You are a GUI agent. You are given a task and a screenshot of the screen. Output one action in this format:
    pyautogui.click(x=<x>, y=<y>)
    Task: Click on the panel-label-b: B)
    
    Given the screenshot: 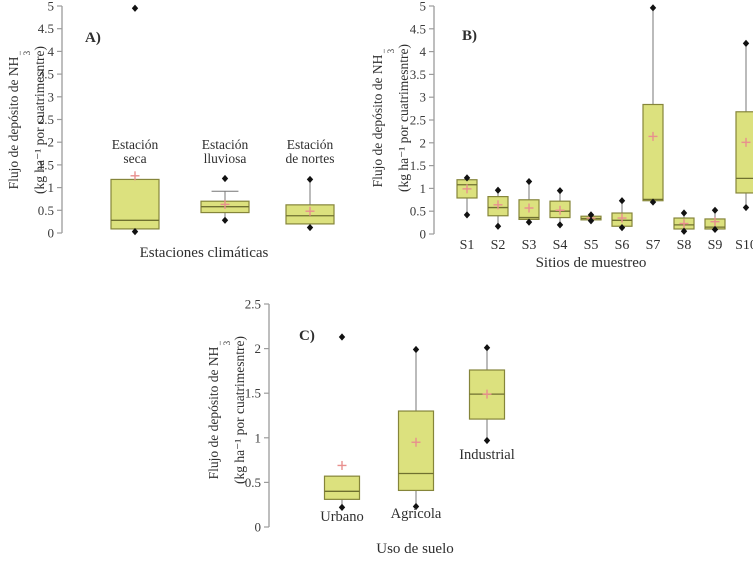 What is the action you would take?
    pyautogui.click(x=469, y=36)
    